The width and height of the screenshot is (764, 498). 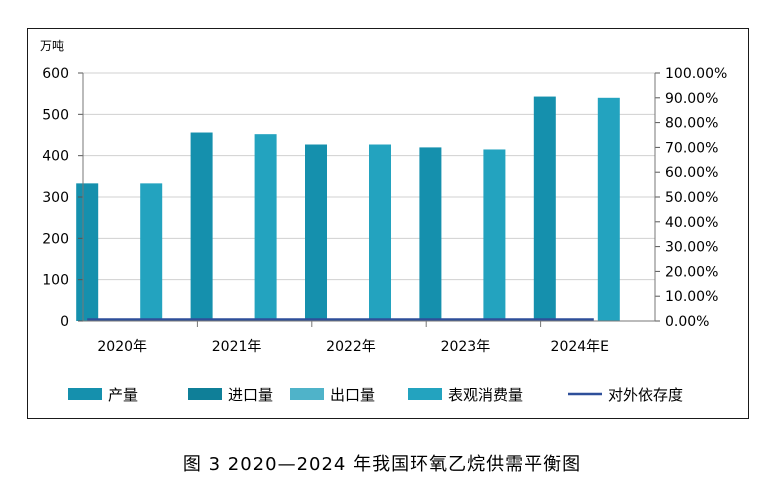 I want to click on y2-tick-label: 50.00%, so click(x=691, y=198).